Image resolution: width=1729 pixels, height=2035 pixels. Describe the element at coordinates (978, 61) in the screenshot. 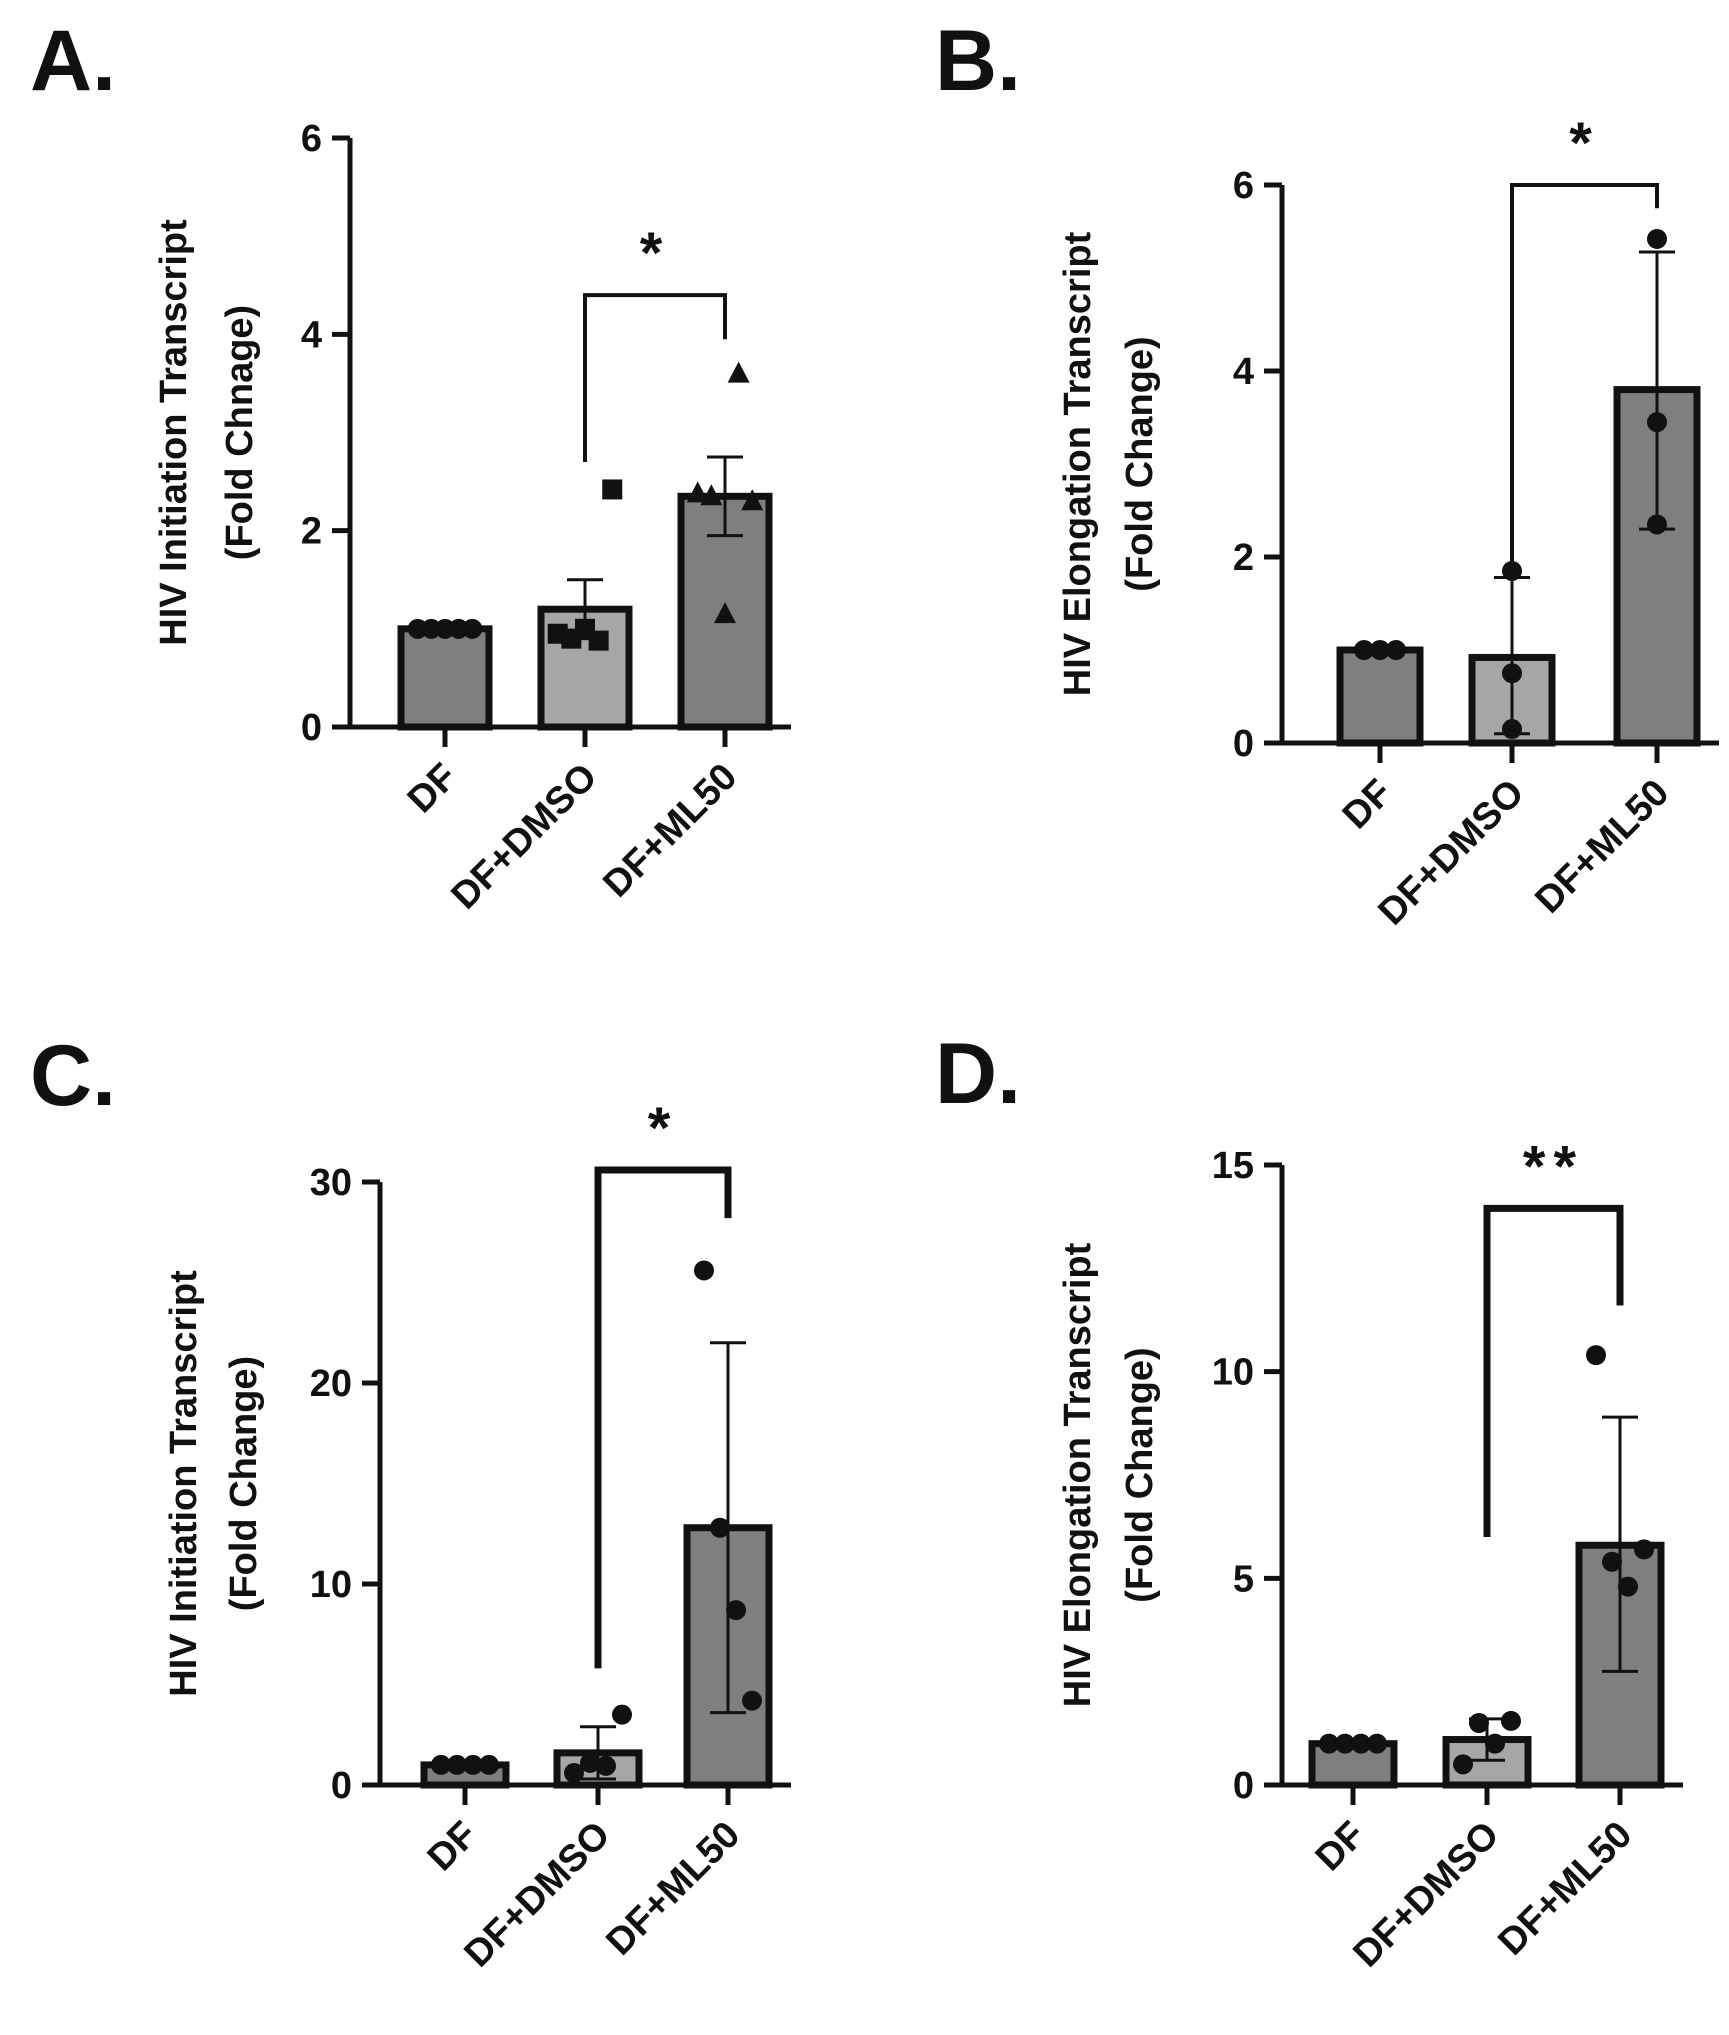

I see `panel-letter: B.` at that location.